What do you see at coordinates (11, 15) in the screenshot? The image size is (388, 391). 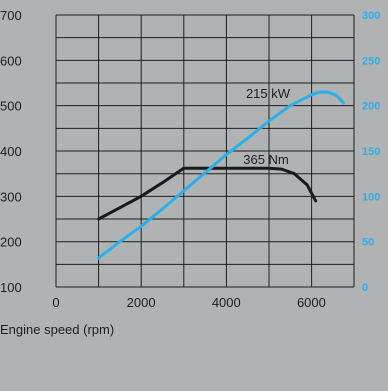 I see `y-left-tick-label: 700` at bounding box center [11, 15].